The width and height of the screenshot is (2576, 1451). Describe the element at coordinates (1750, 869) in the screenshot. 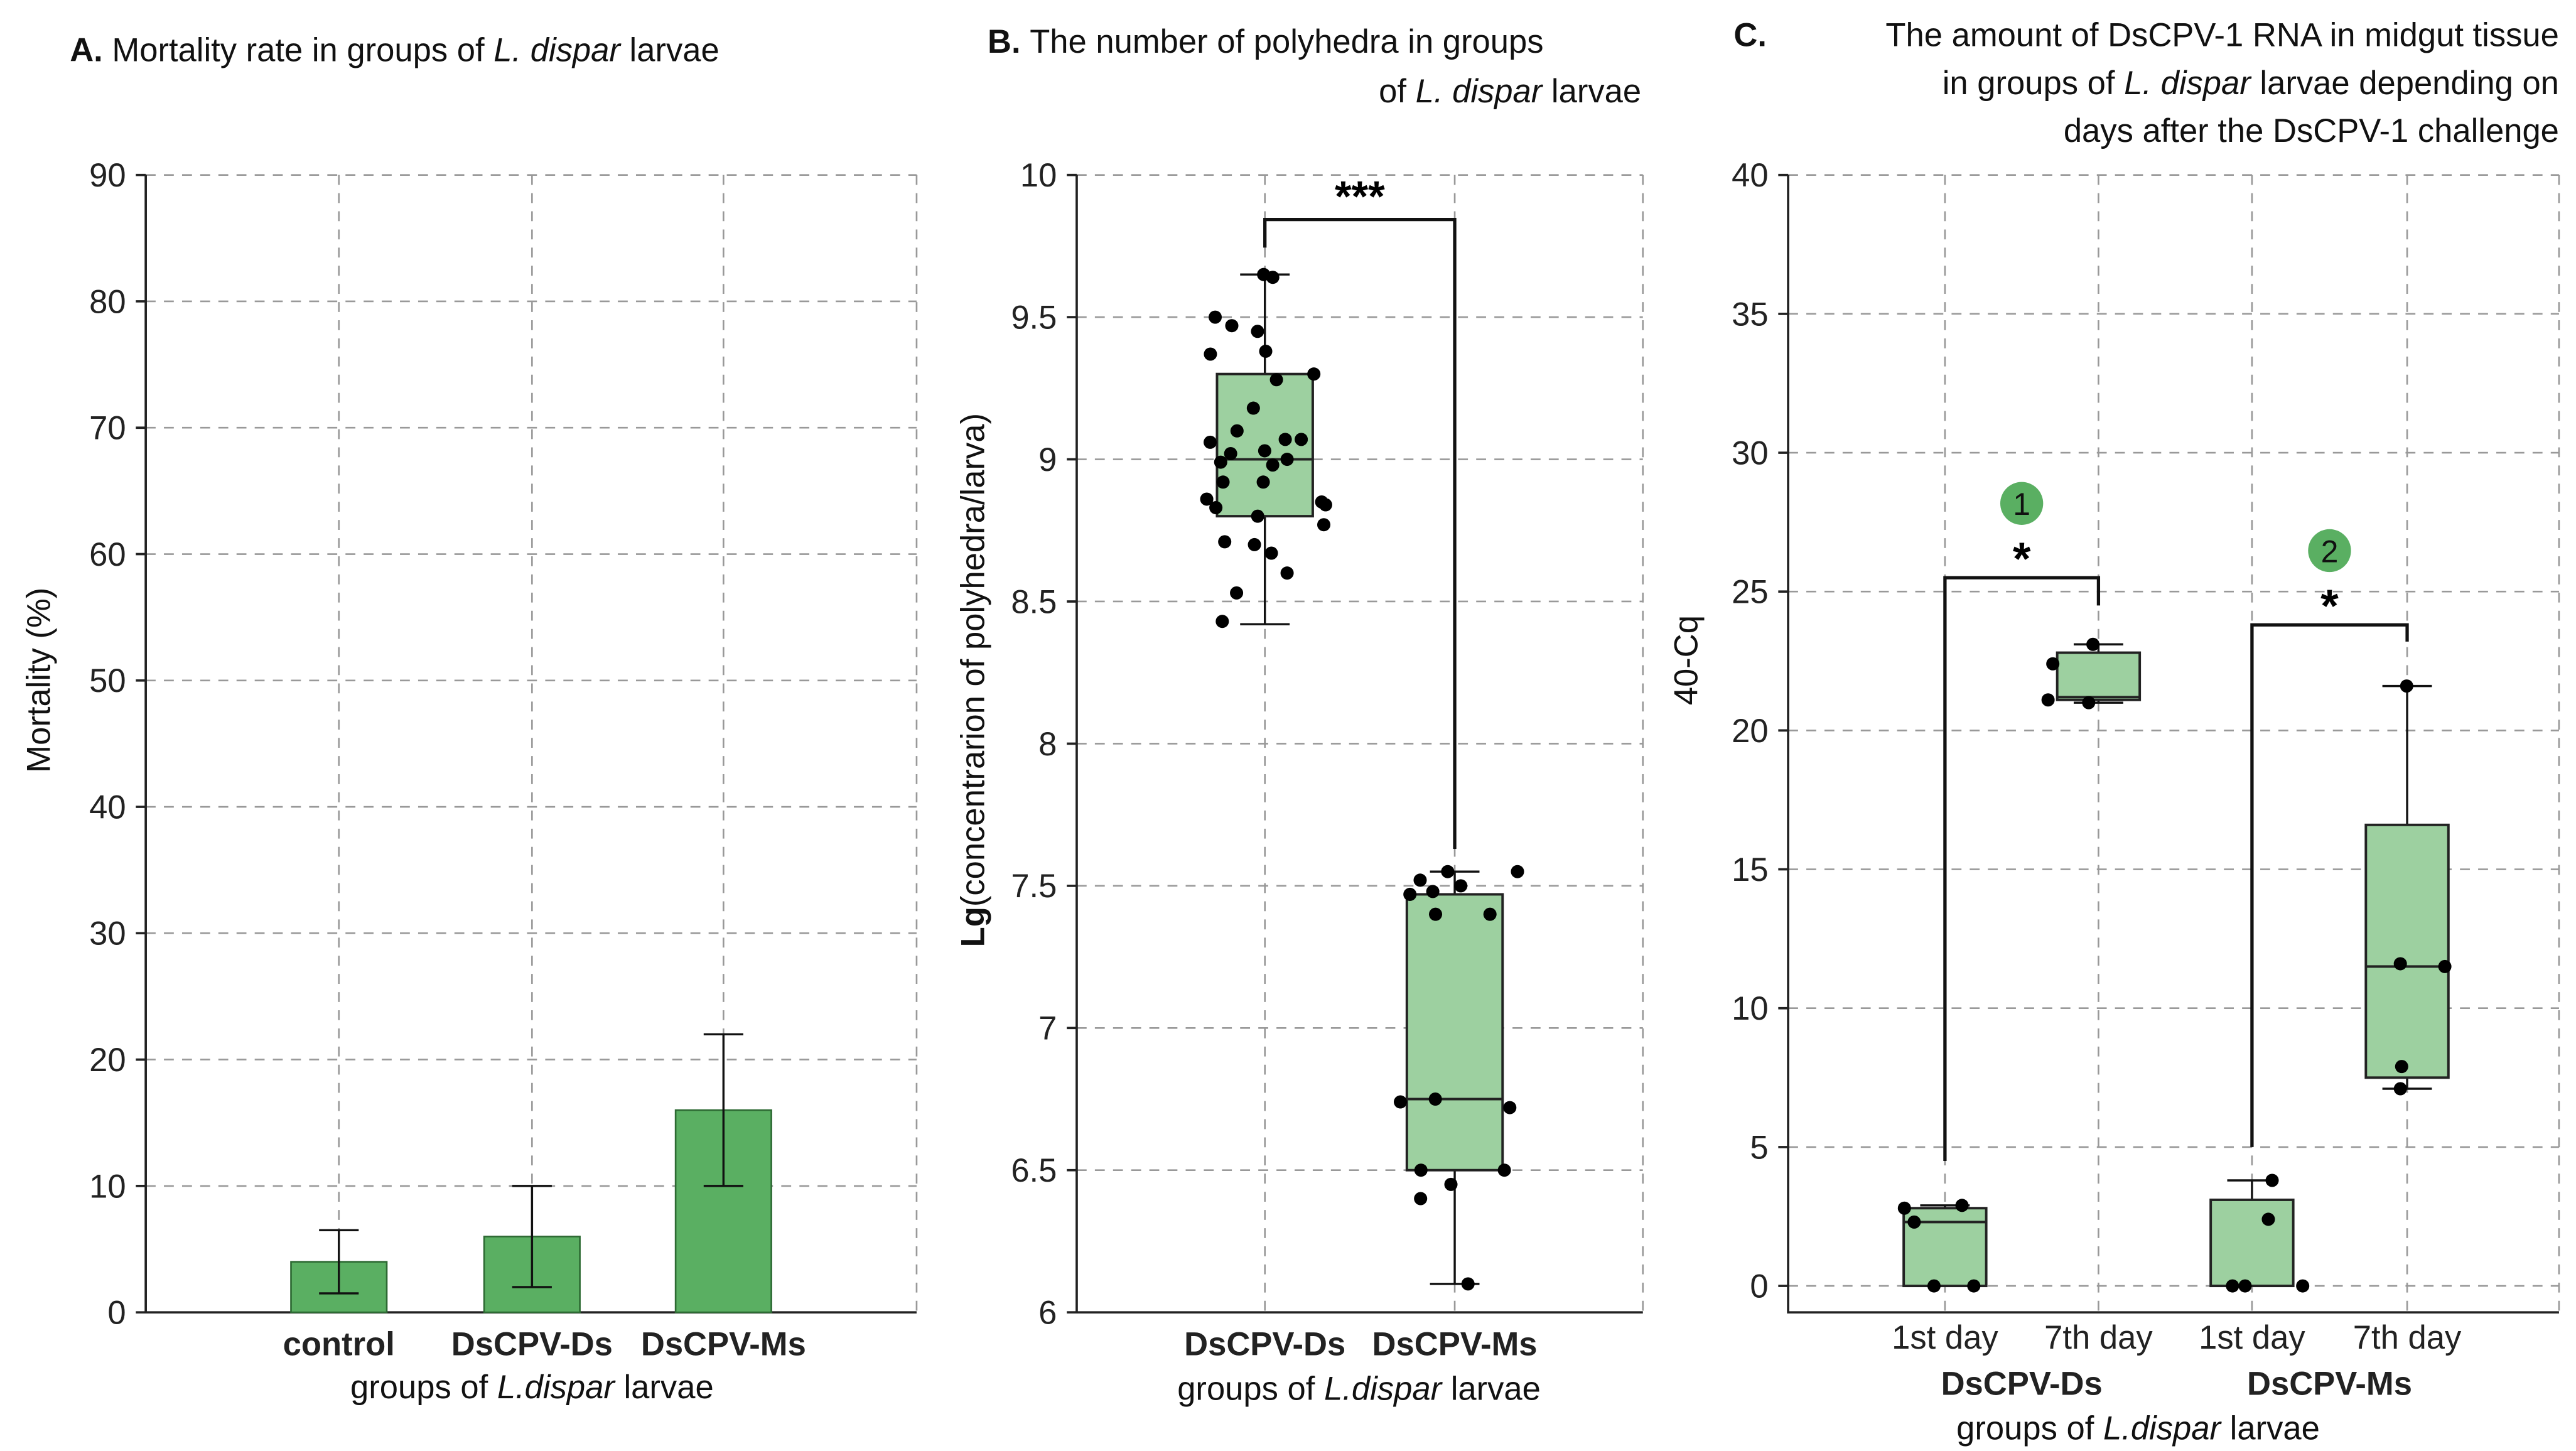

I see `y-tick-label: 15` at that location.